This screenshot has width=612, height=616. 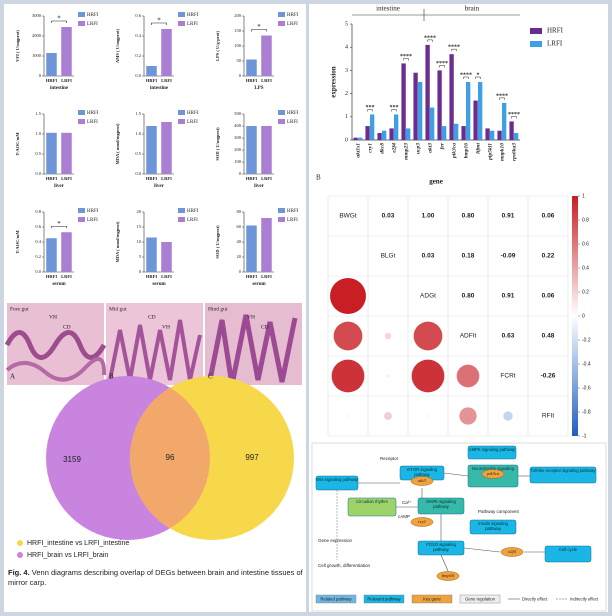 What do you see at coordinates (217, 242) in the screenshot?
I see `y-axis-label: SOD ( U/mgprot)` at bounding box center [217, 242].